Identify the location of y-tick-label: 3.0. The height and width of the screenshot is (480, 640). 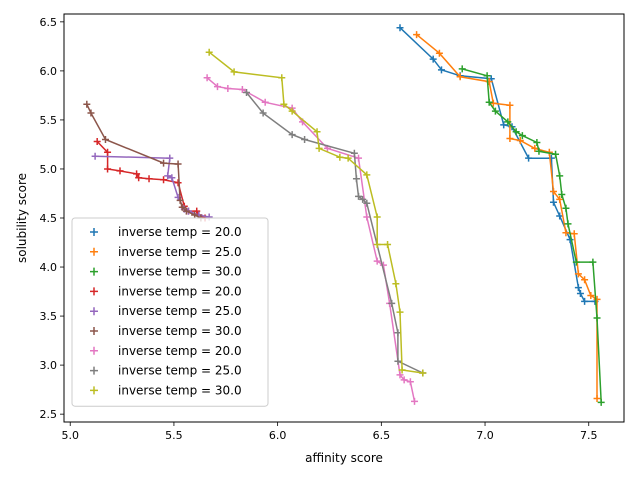
(49, 365).